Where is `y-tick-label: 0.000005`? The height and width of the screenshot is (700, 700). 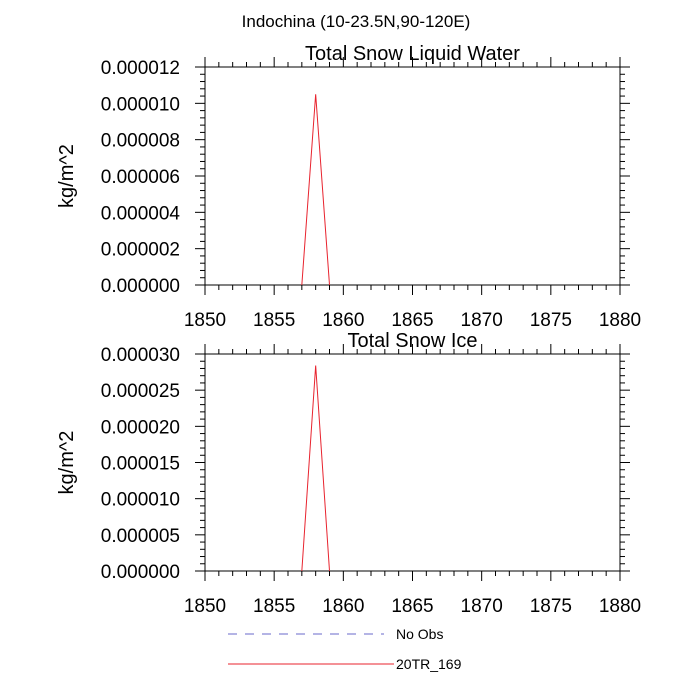 y-tick-label: 0.000005 is located at coordinates (140, 536).